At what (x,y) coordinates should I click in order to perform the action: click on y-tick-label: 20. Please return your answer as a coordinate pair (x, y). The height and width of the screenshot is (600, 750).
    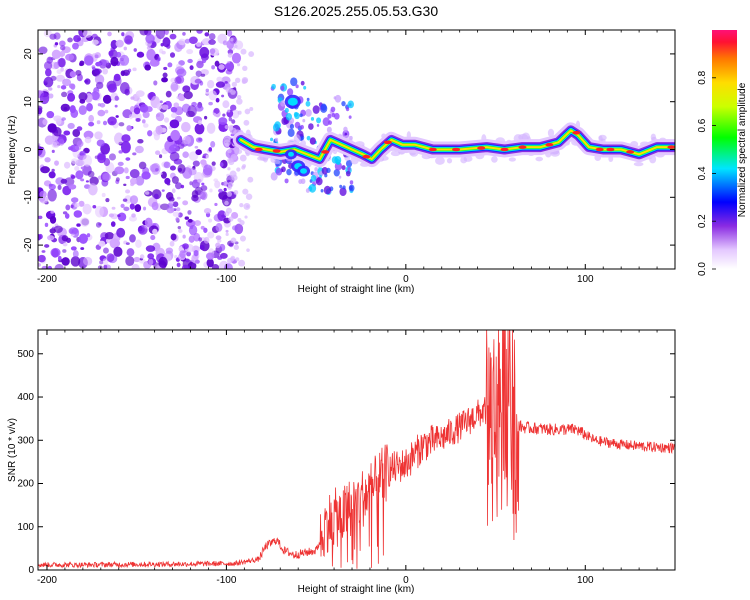
    Looking at the image, I should click on (28, 54).